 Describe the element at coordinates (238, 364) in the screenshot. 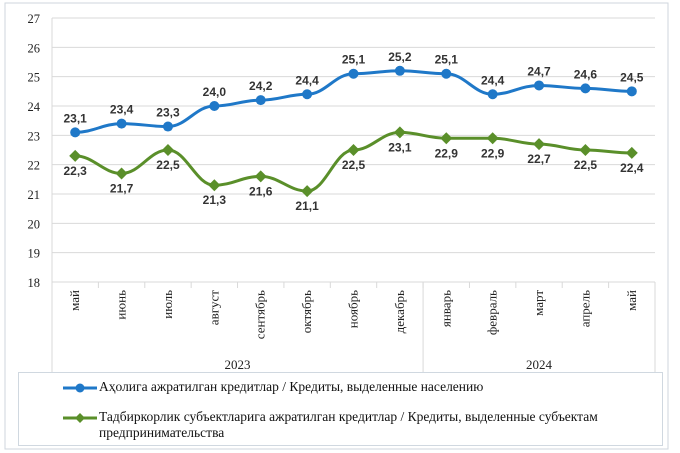

I see `year-group-label: 2023` at that location.